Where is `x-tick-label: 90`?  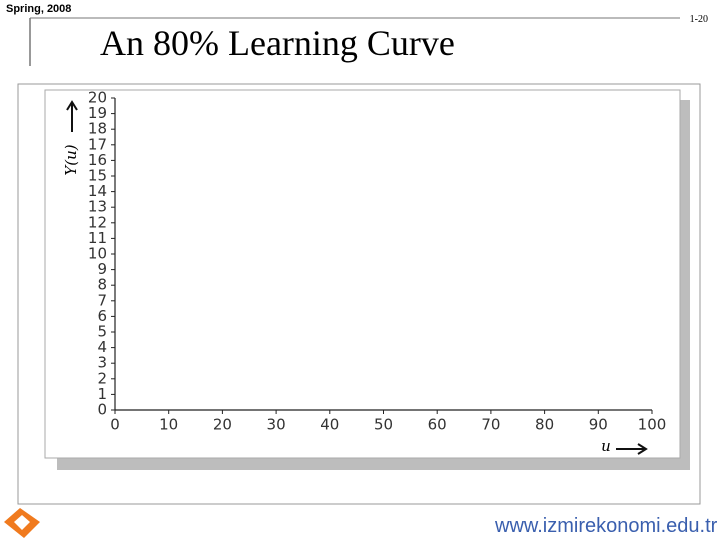
x-tick-label: 90 is located at coordinates (598, 425).